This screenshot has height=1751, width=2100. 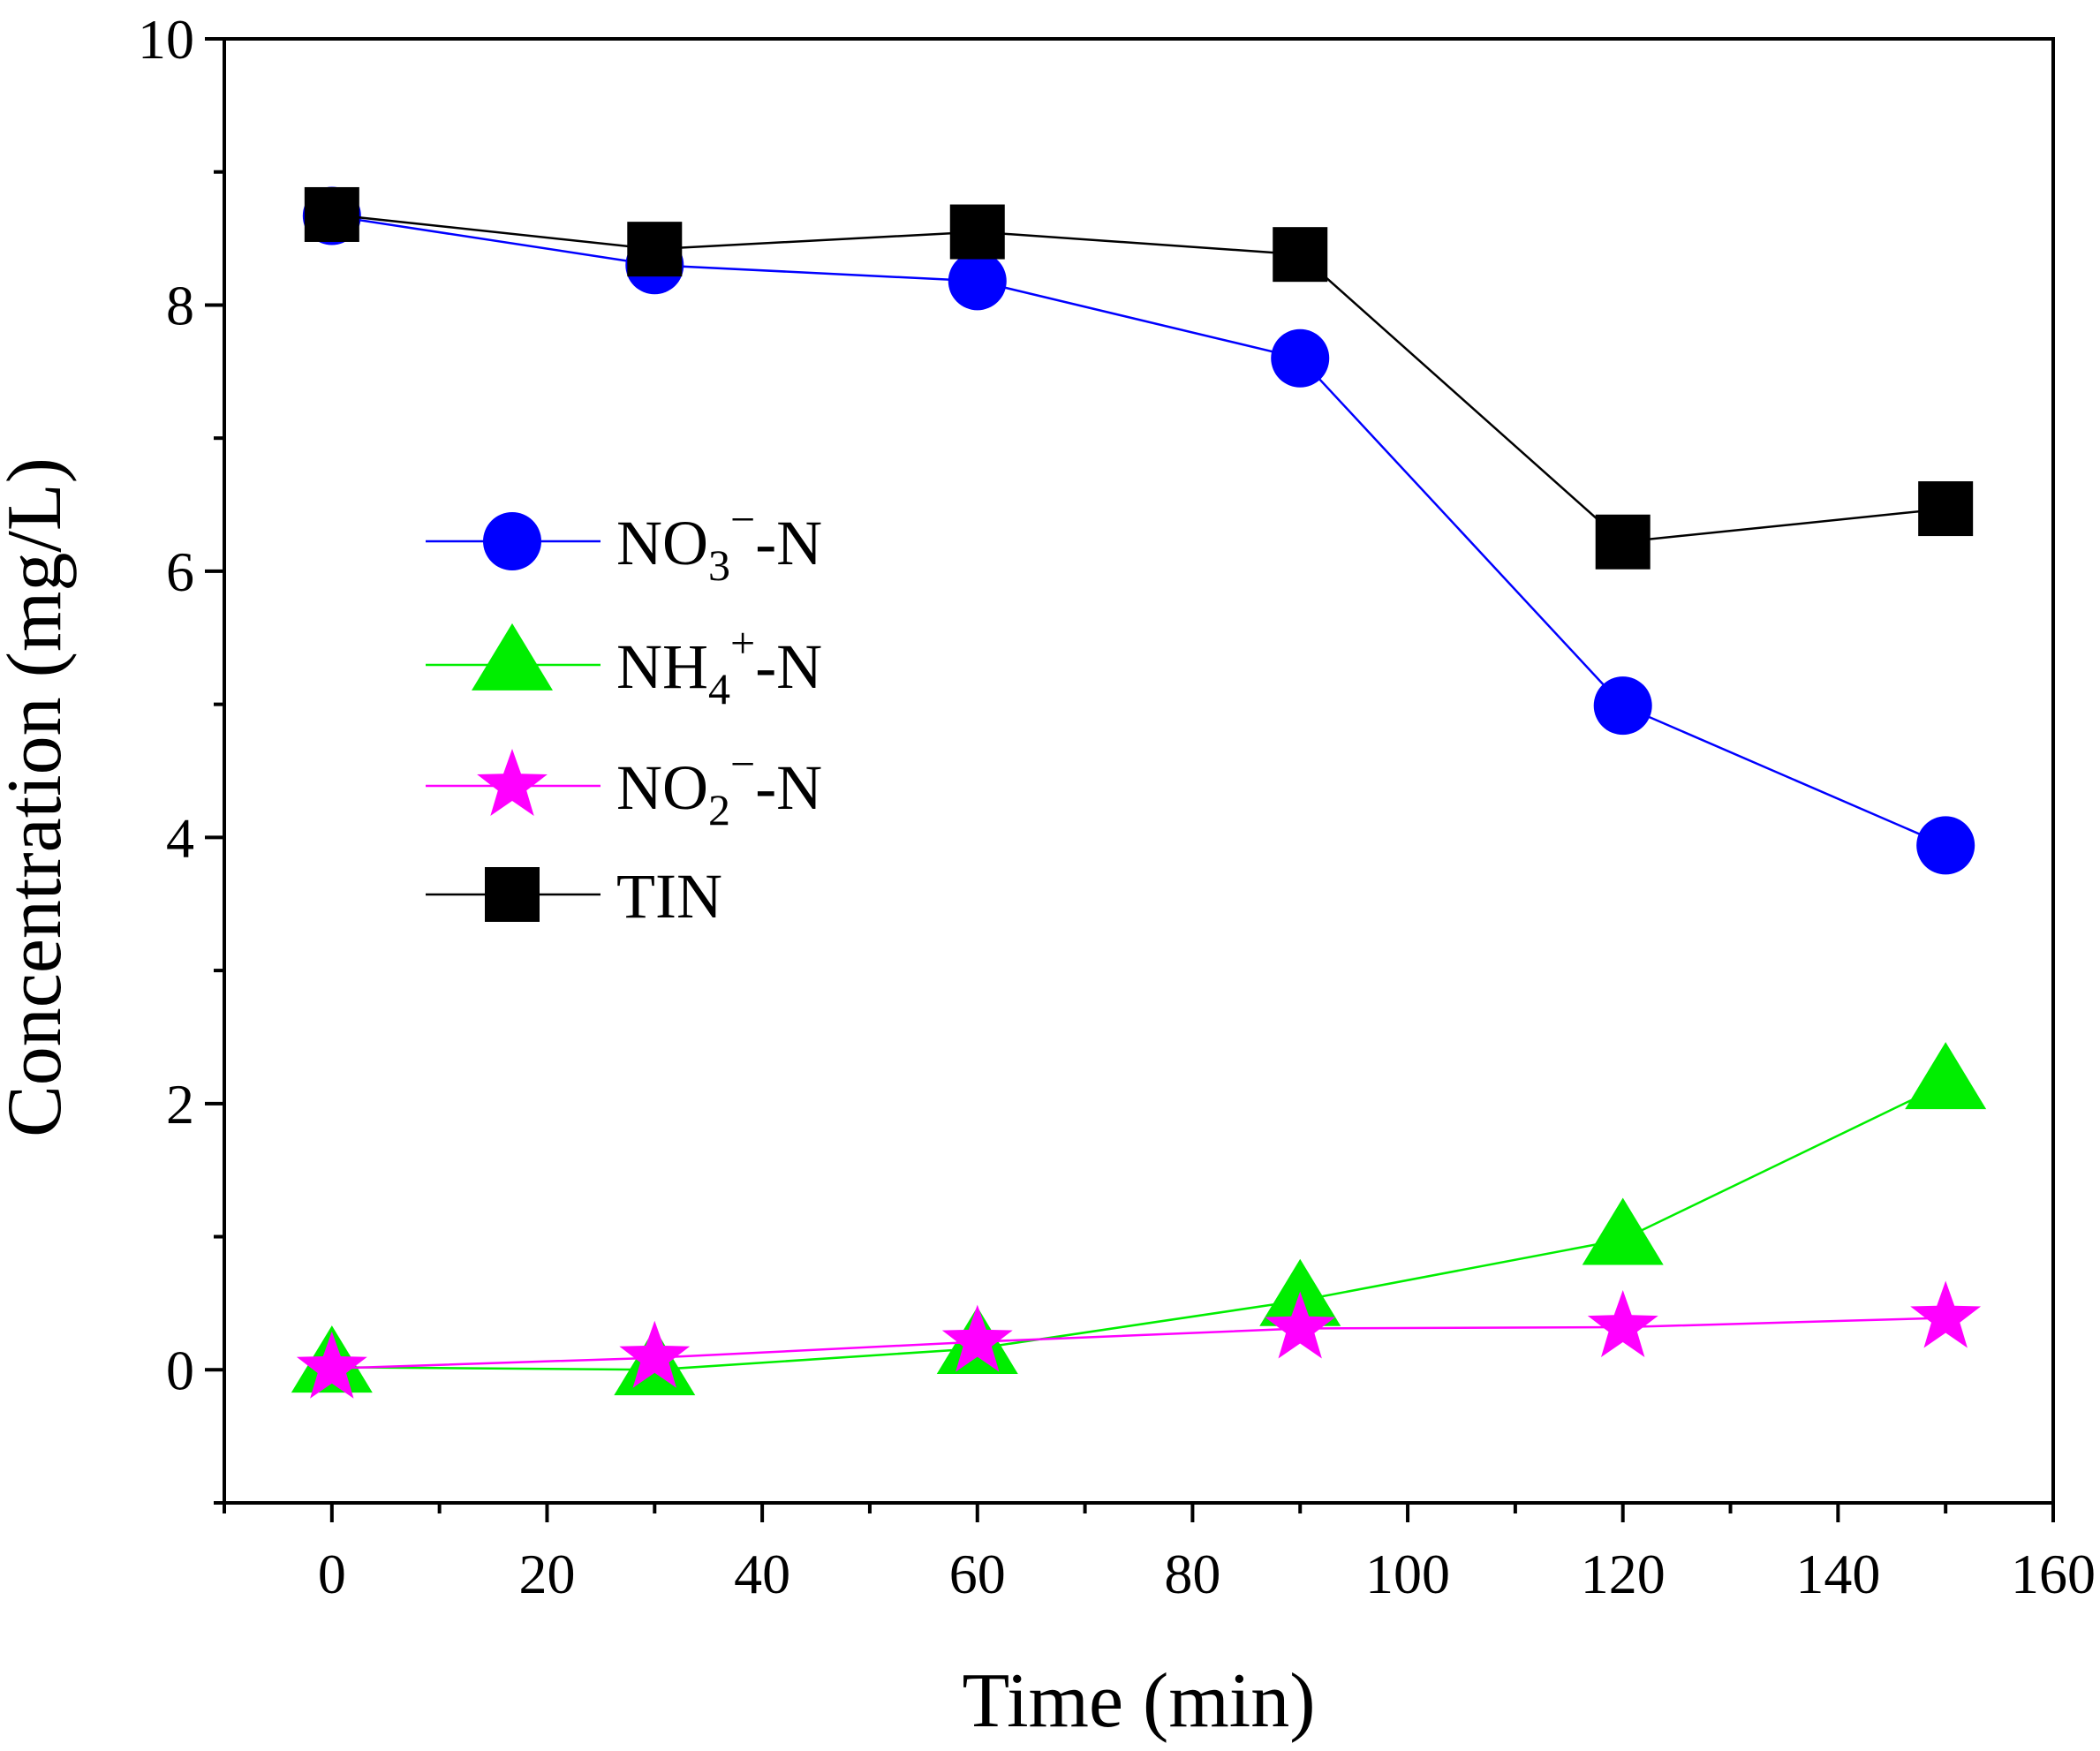 I want to click on legend-label-superscript: +, so click(x=743, y=643).